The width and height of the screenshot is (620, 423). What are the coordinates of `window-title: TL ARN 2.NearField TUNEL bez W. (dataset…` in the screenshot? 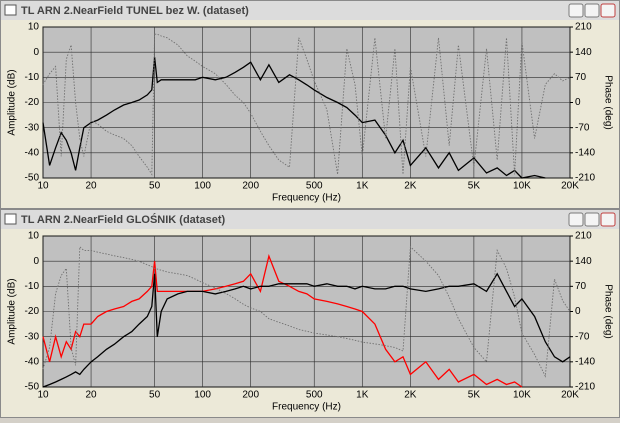 It's located at (135, 11).